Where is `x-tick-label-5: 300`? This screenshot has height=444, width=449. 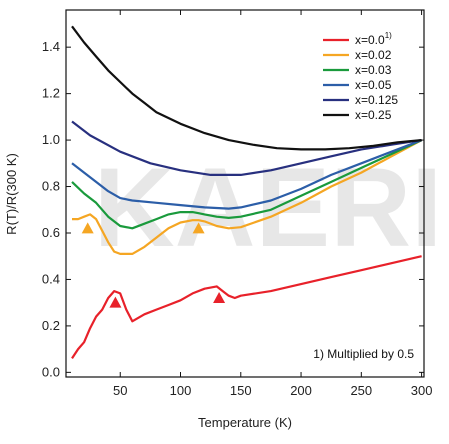 x-tick-label-5: 300 is located at coordinates (422, 390).